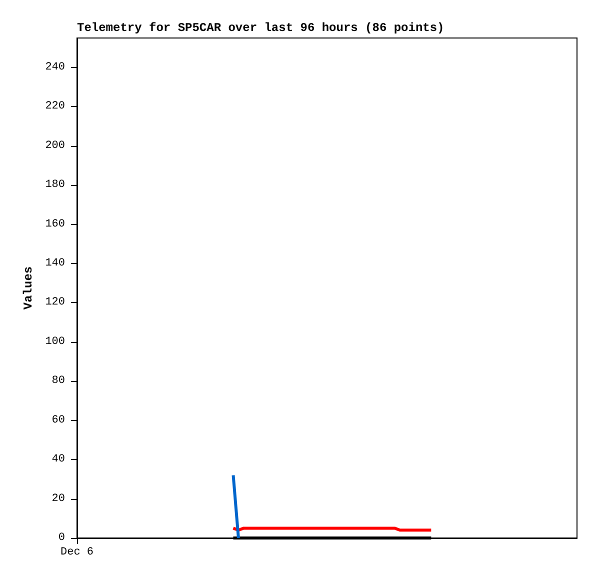 The image size is (597, 579). I want to click on chart-title: Telemetry for SP5CAR over last 96 hours (86 points), so click(260, 28).